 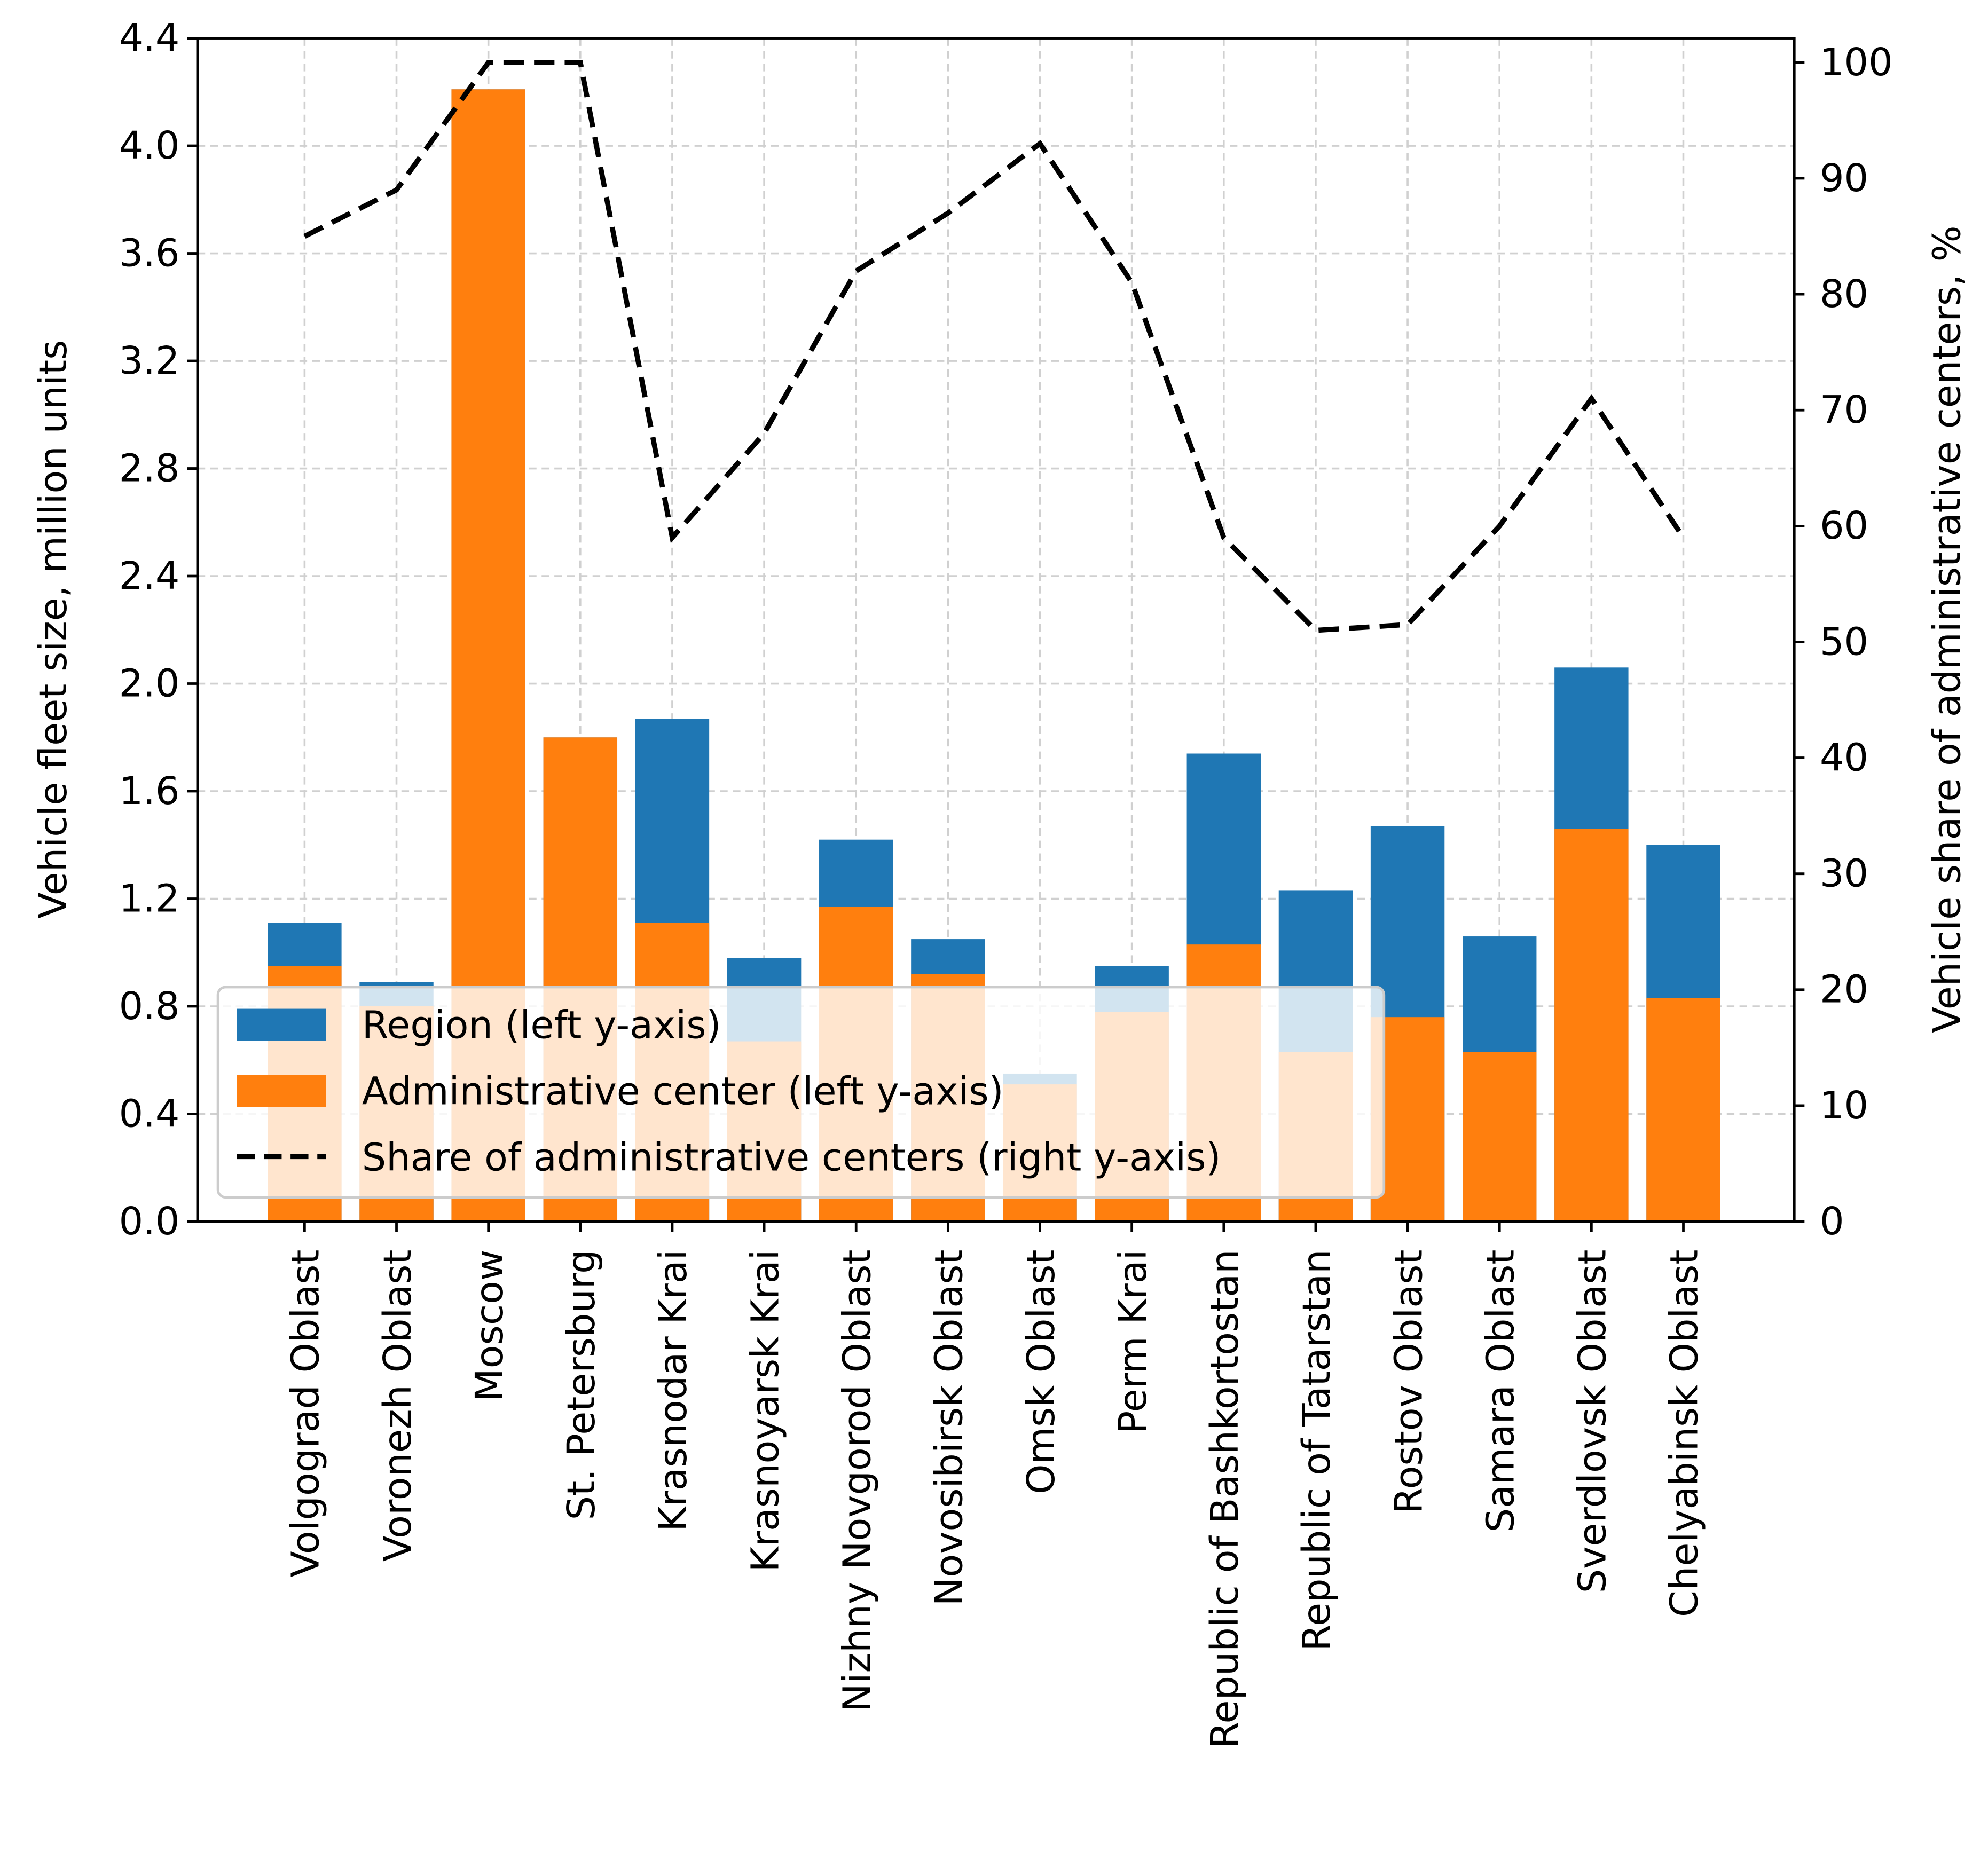 What do you see at coordinates (53, 629) in the screenshot?
I see `y-axis-label: Vehicle fleet size, million units` at bounding box center [53, 629].